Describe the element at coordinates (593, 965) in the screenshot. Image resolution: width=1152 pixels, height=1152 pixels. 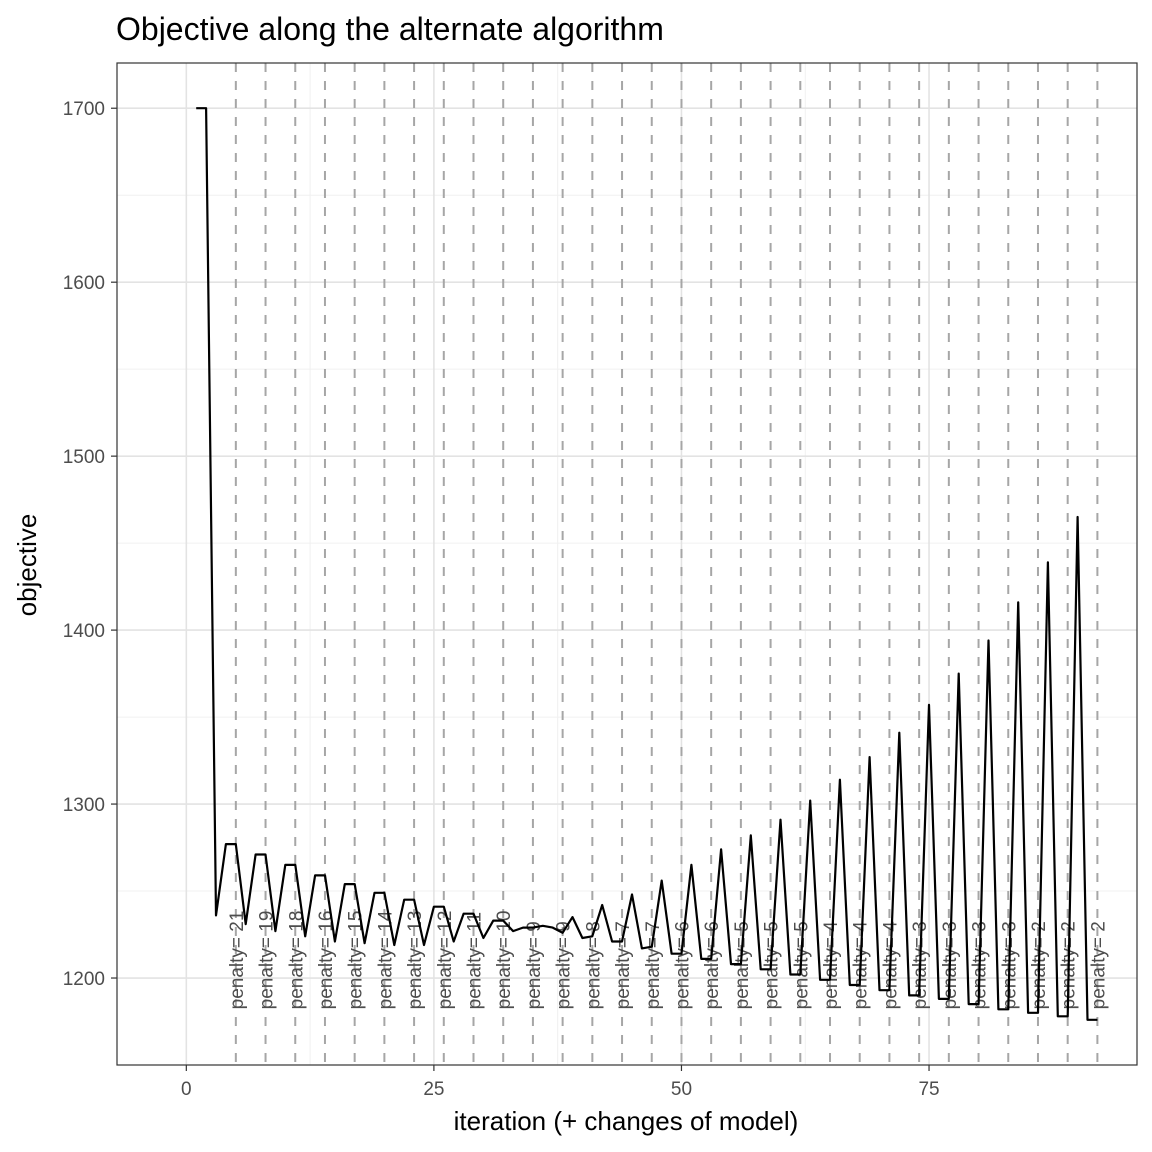
I see `penalty-label: penalty= 8` at that location.